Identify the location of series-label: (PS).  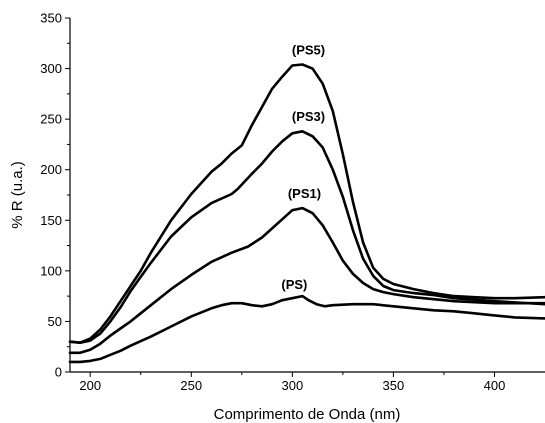
(294, 284).